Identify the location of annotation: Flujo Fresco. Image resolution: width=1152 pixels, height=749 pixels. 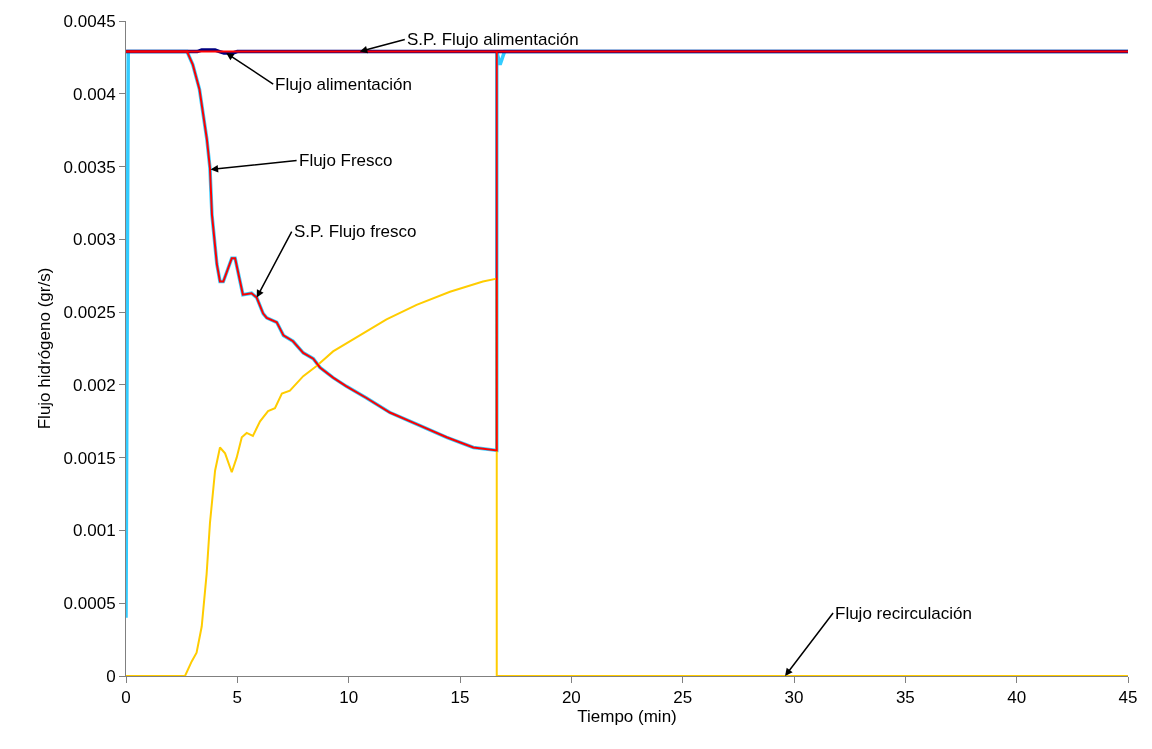
(346, 160).